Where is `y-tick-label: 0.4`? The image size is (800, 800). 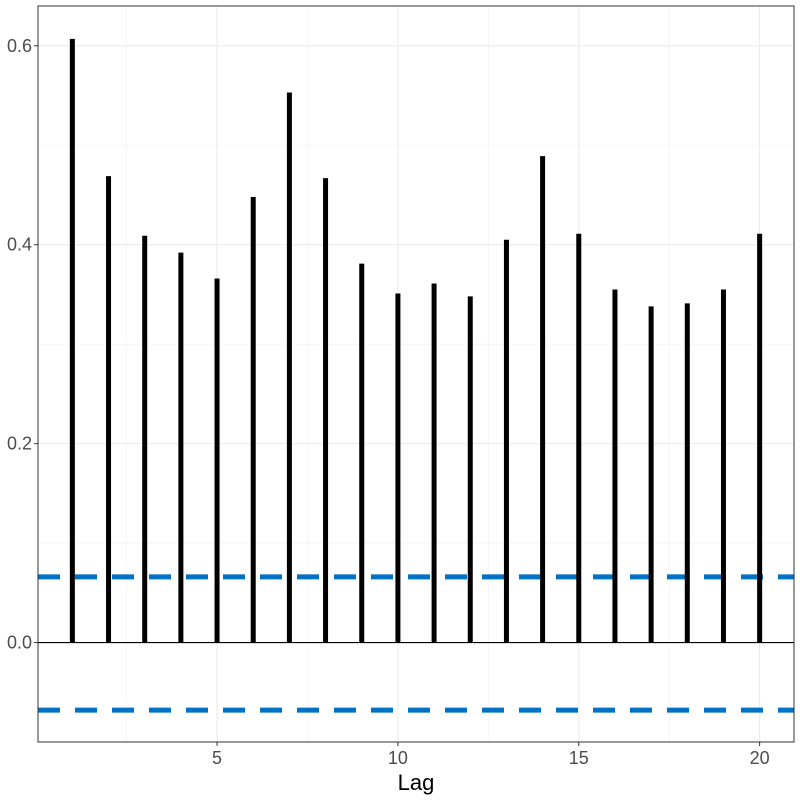
y-tick-label: 0.4 is located at coordinates (19, 245).